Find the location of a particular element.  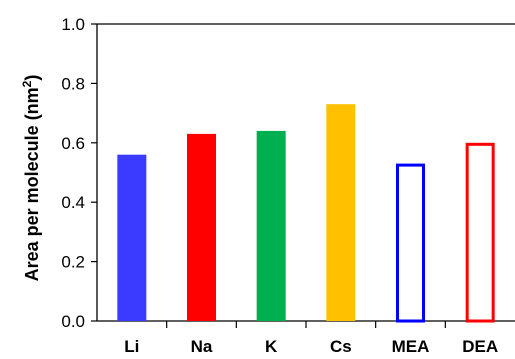

x-tick-label: Li is located at coordinates (131, 346).